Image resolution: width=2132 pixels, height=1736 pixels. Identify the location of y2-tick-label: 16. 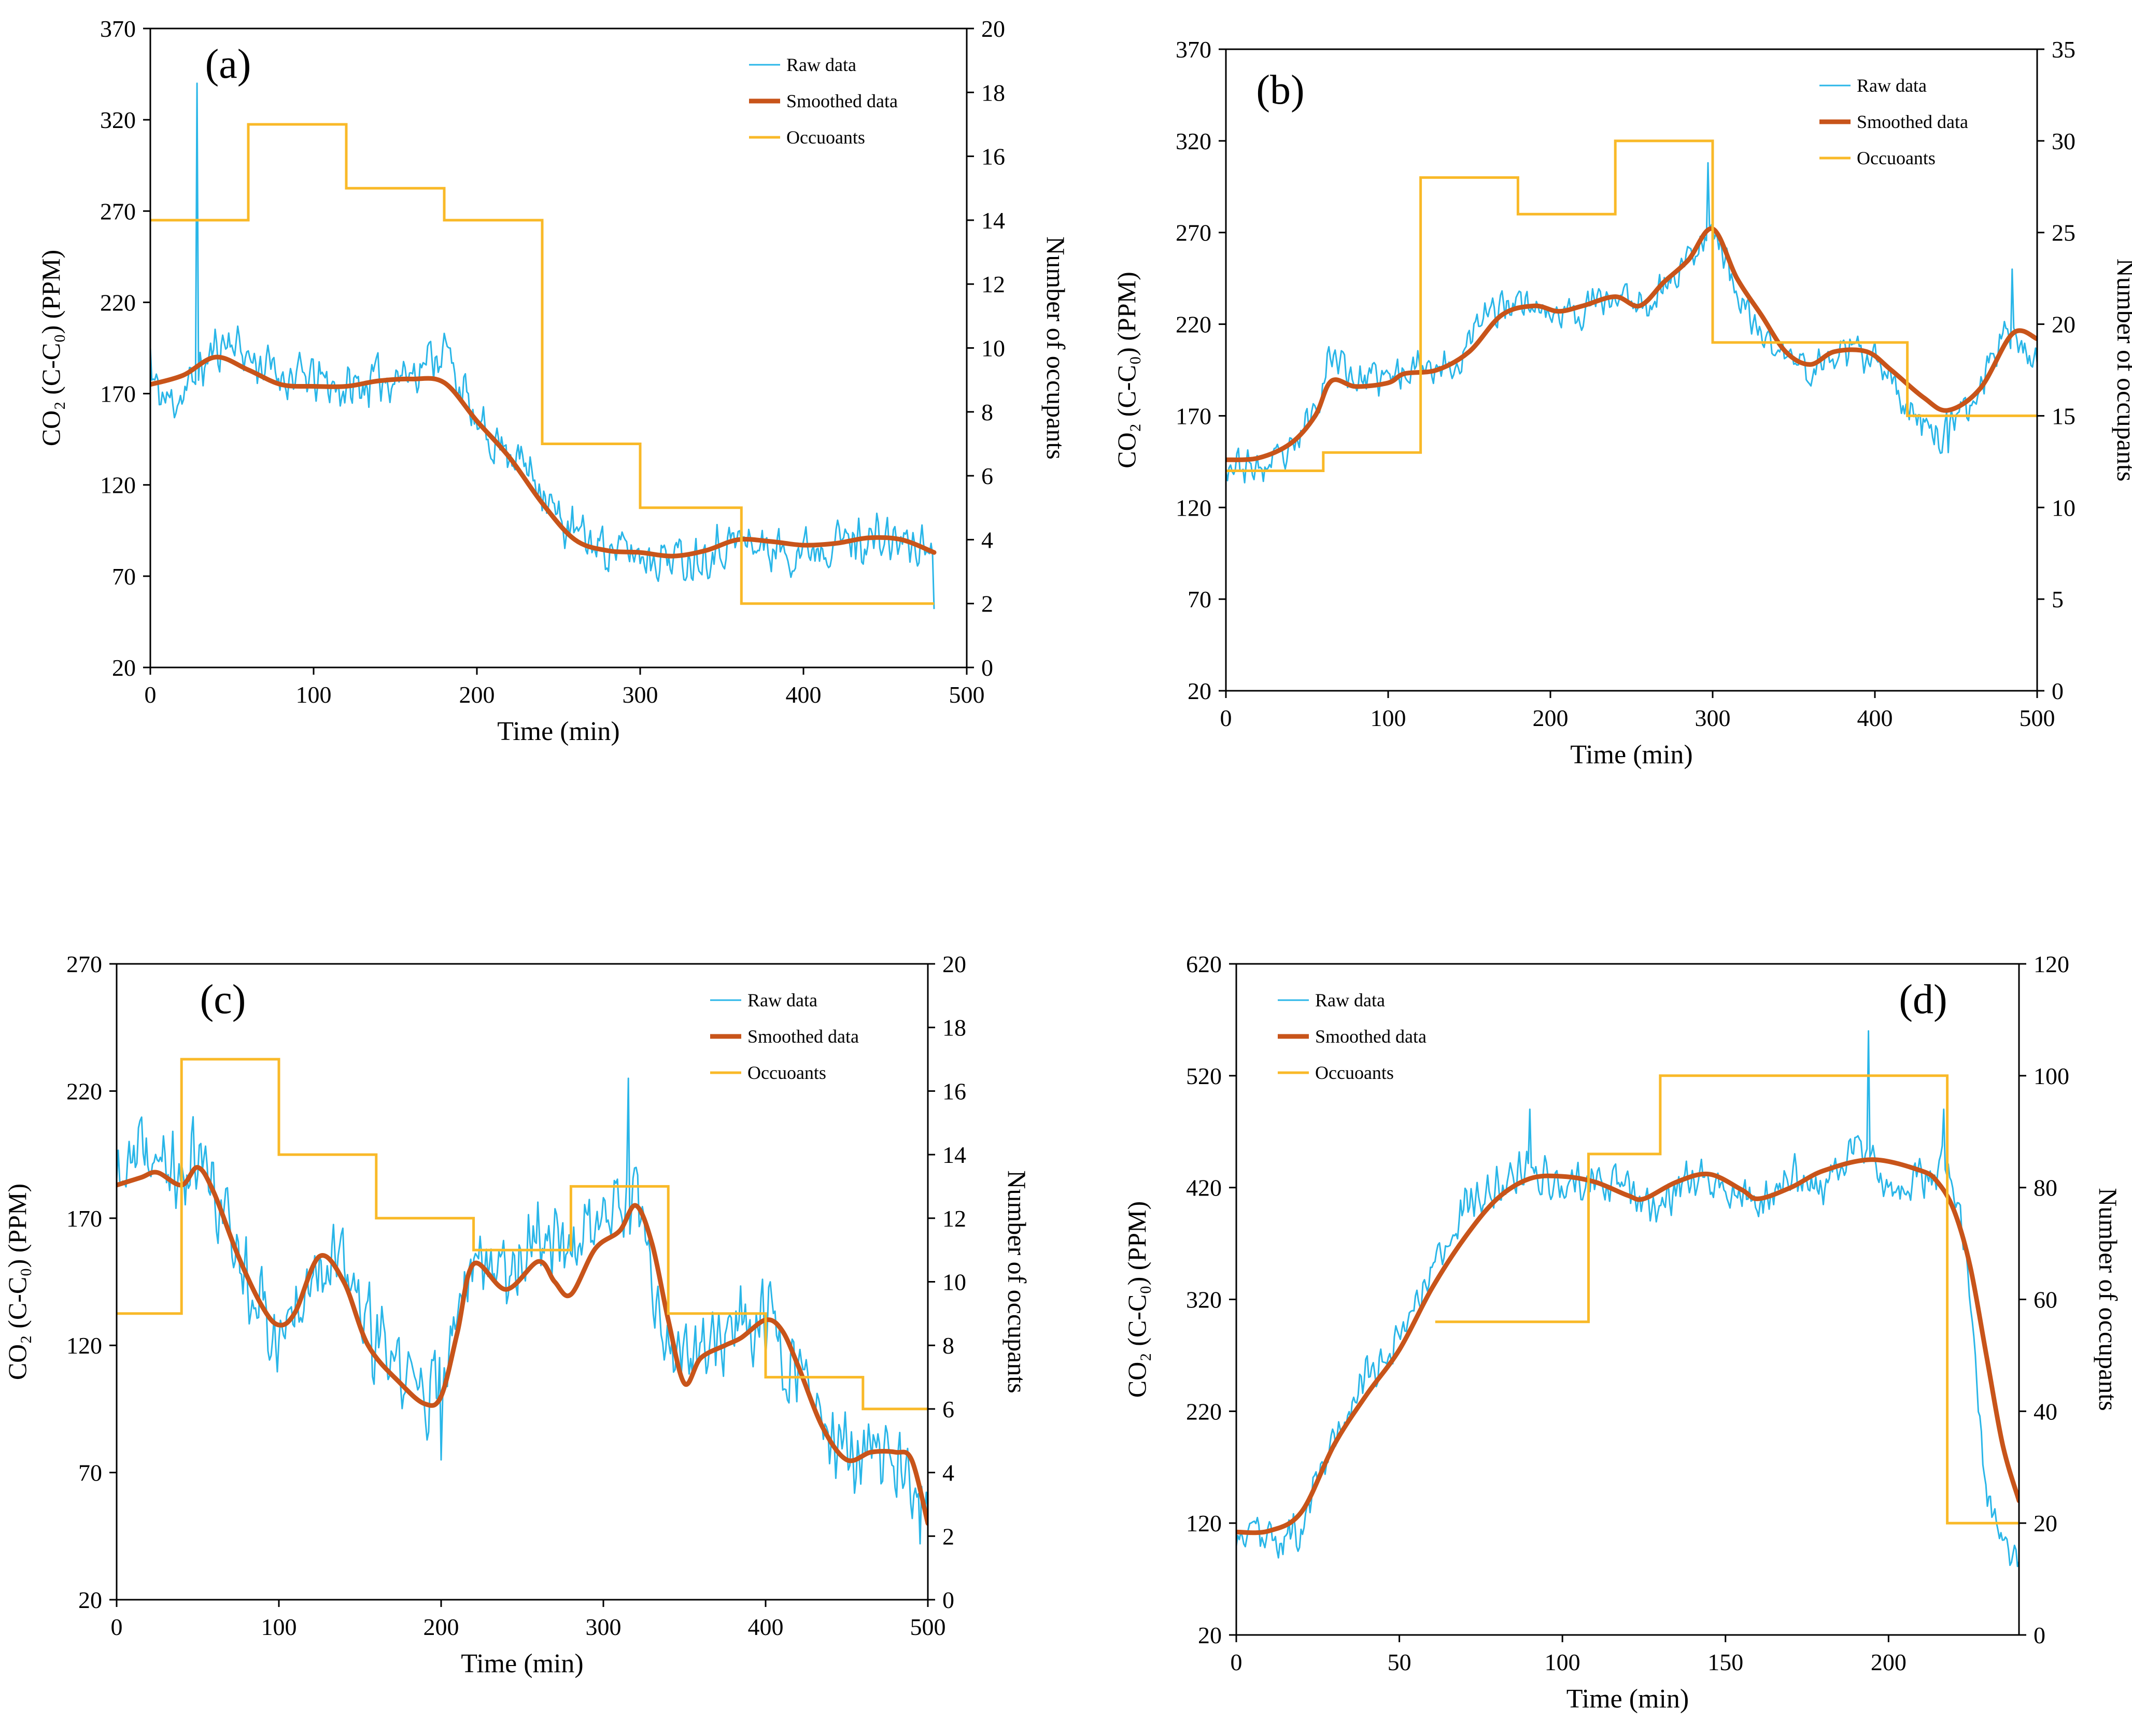
(993, 157).